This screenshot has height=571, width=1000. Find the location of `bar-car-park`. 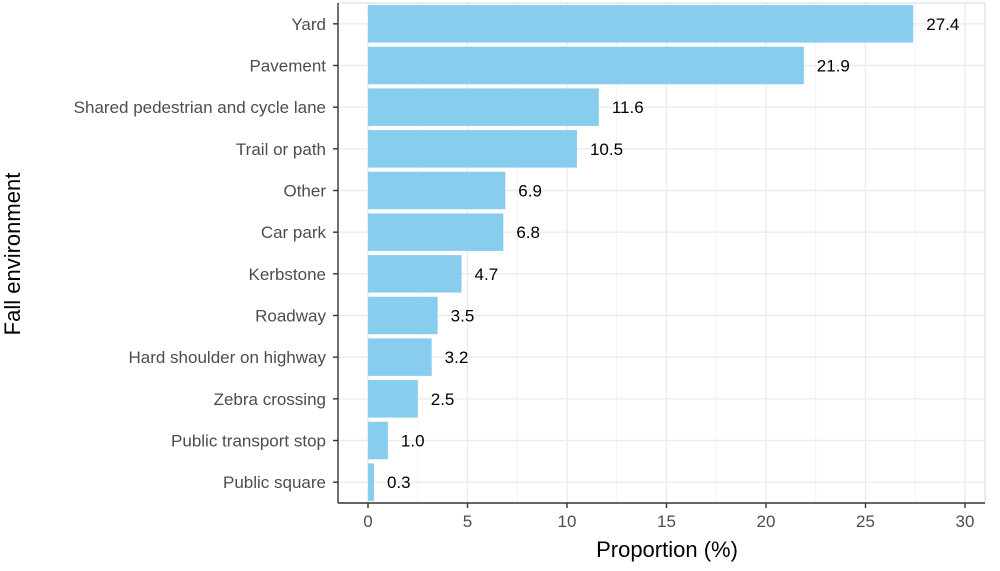

bar-car-park is located at coordinates (436, 232).